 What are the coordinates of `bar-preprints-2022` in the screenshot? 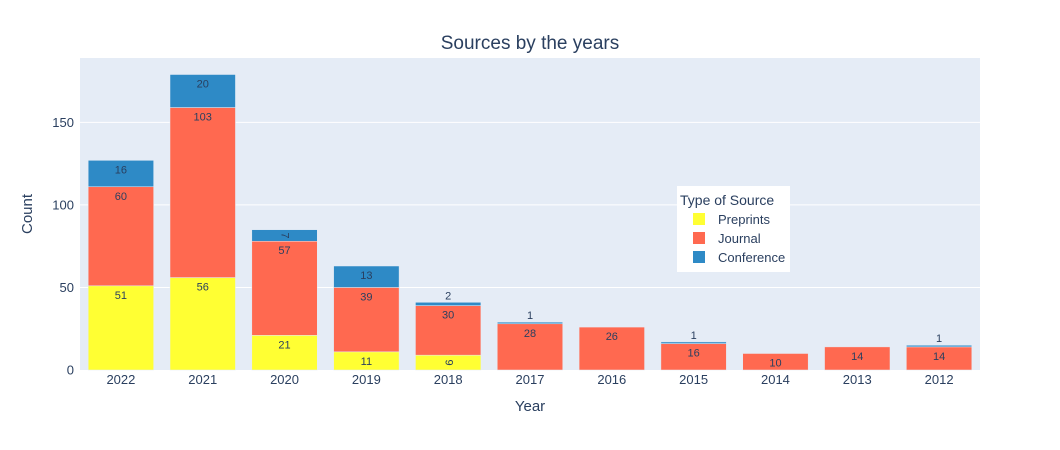 It's located at (120, 328).